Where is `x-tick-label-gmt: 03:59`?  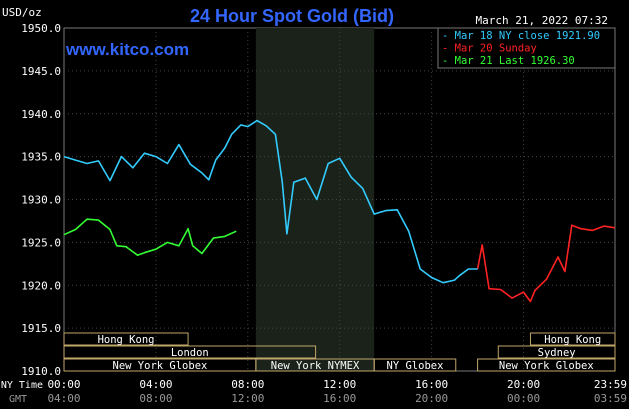 x-tick-label-gmt: 03:59 is located at coordinates (610, 398).